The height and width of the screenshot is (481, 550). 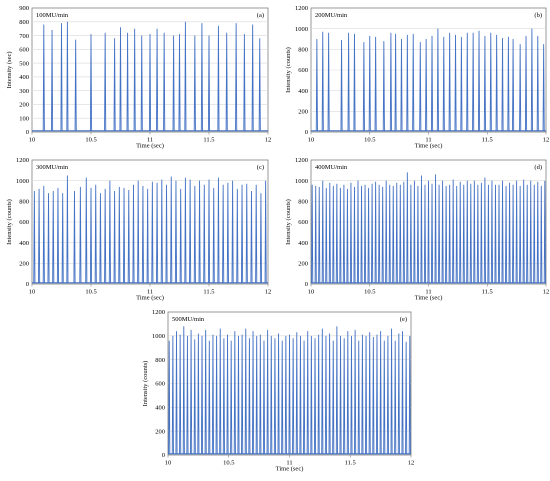 What do you see at coordinates (188, 319) in the screenshot?
I see `chart-title: 500MU/min` at bounding box center [188, 319].